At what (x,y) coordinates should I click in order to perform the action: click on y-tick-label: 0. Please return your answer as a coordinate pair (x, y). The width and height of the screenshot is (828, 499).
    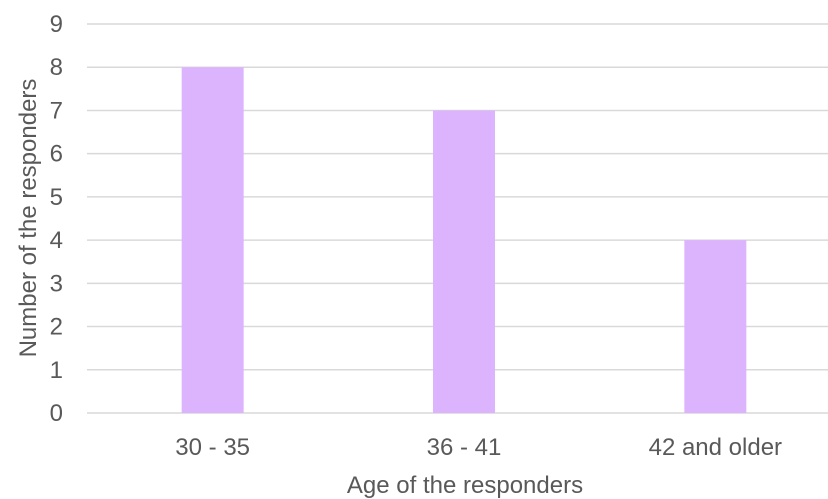
    Looking at the image, I should click on (56, 413).